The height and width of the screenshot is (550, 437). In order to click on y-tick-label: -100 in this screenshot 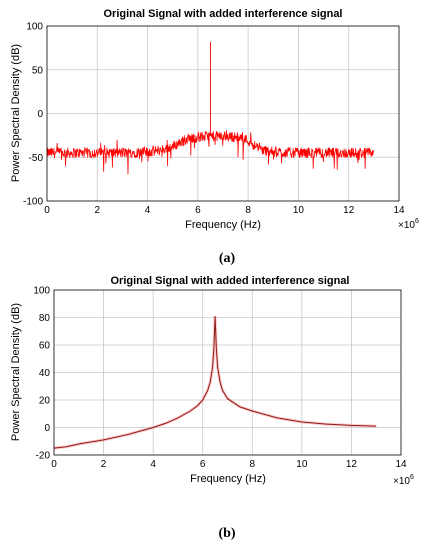, I will do `click(33, 202)`.